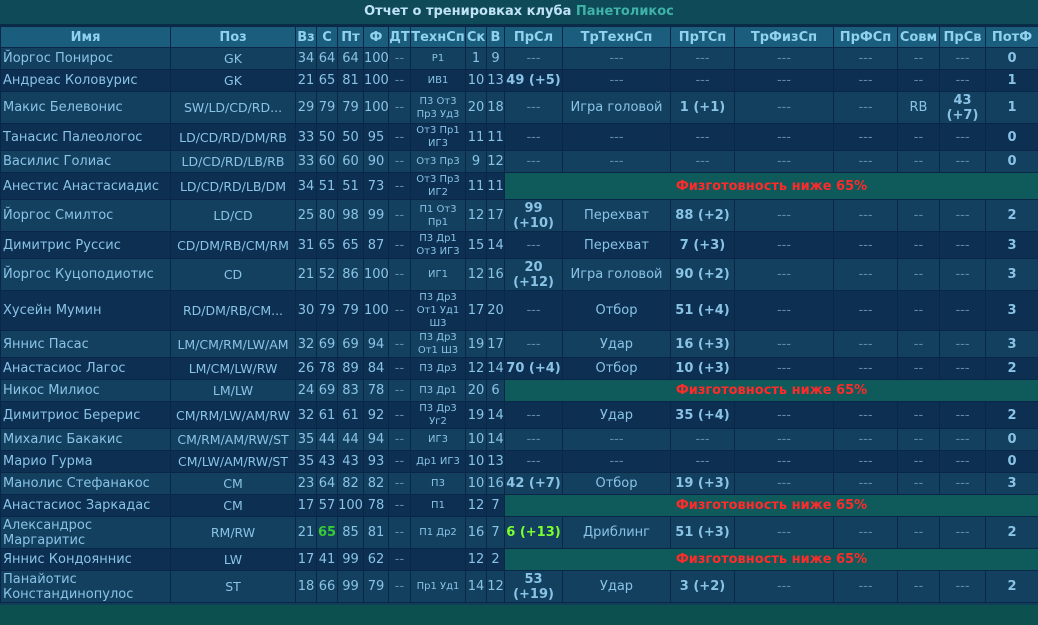  What do you see at coordinates (85, 137) in the screenshot?
I see `player-name-link: Танасис Палеологос` at bounding box center [85, 137].